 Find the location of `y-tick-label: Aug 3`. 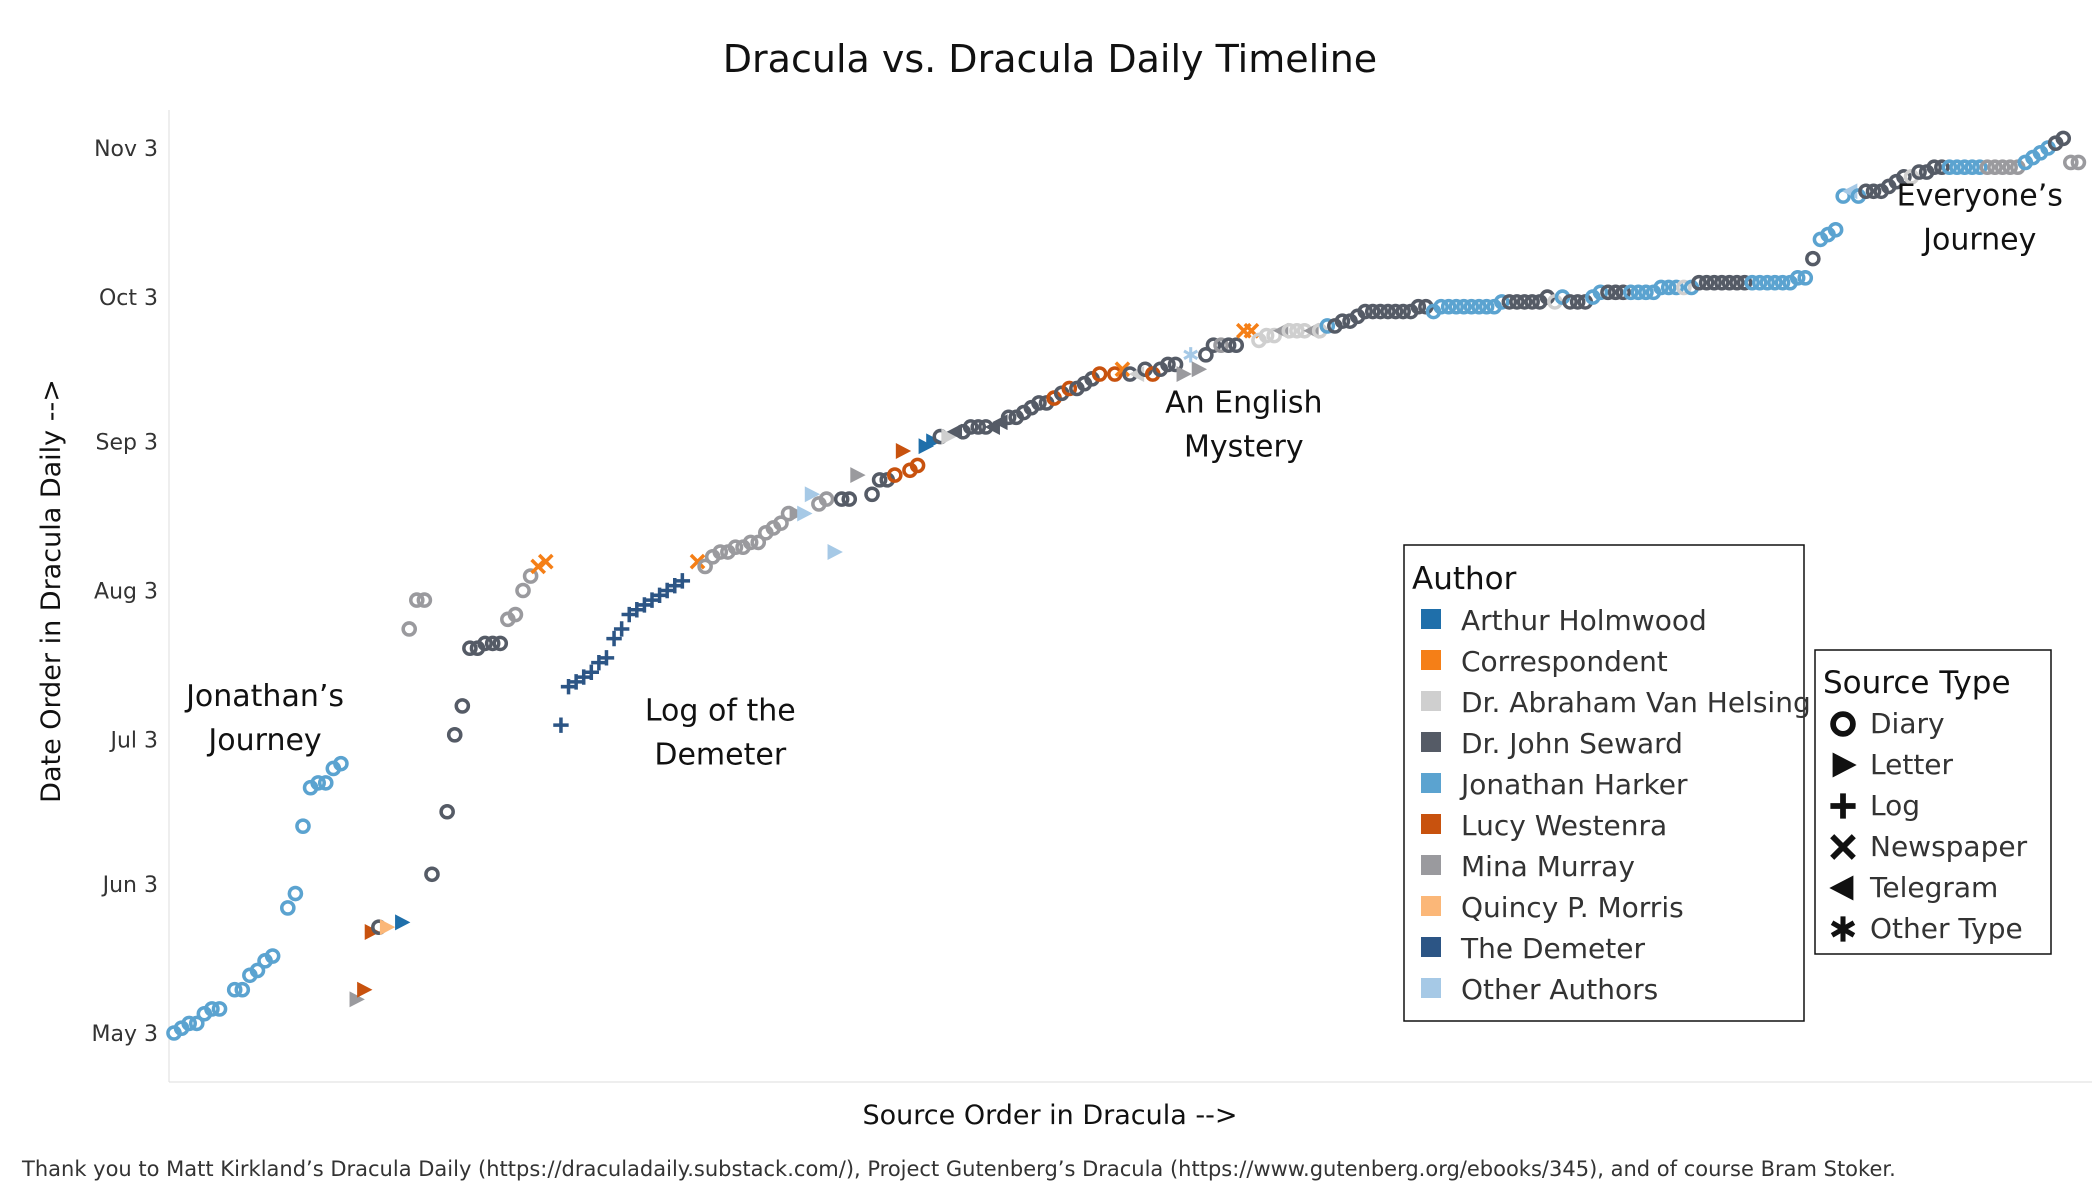

y-tick-label: Aug 3 is located at coordinates (126, 592).